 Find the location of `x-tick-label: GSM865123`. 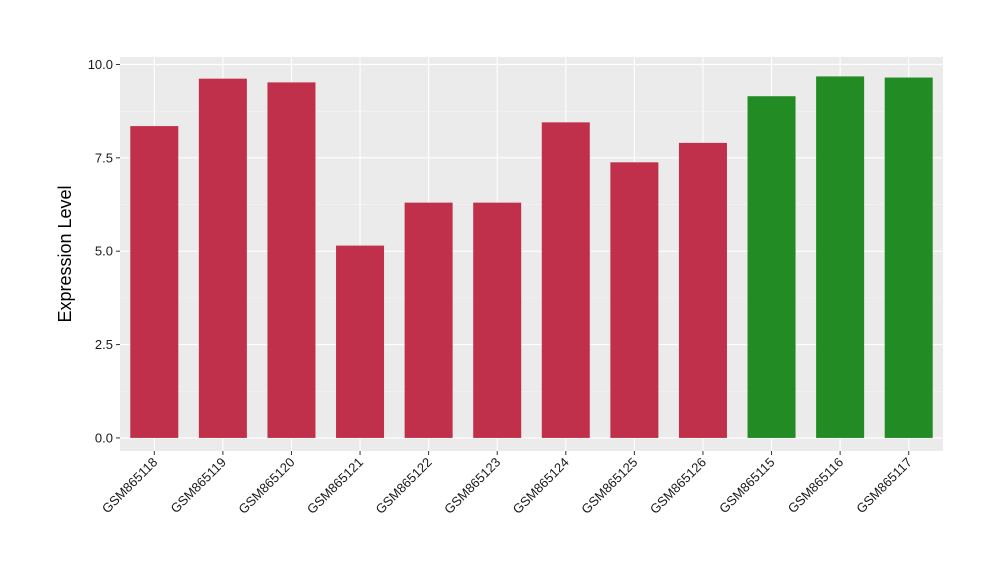

x-tick-label: GSM865123 is located at coordinates (472, 486).